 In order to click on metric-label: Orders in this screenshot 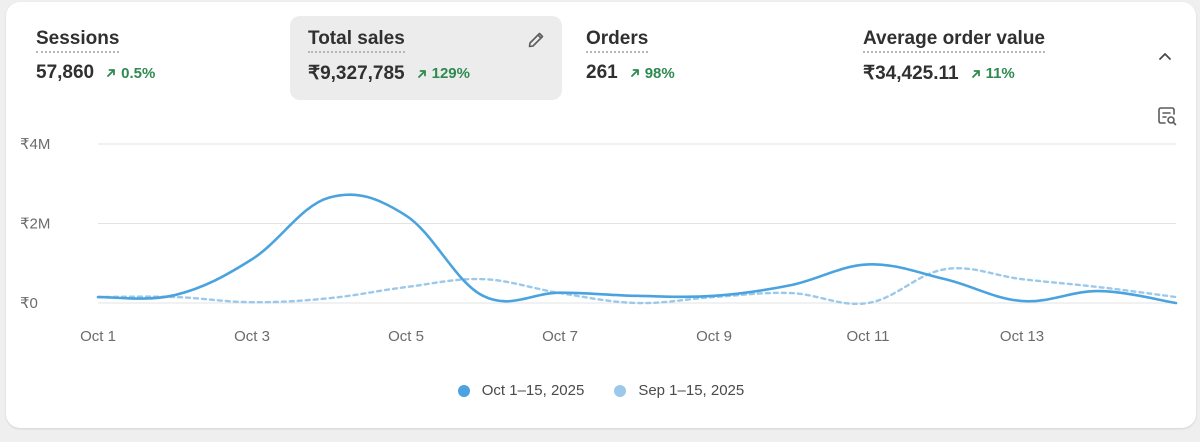, I will do `click(617, 40)`.